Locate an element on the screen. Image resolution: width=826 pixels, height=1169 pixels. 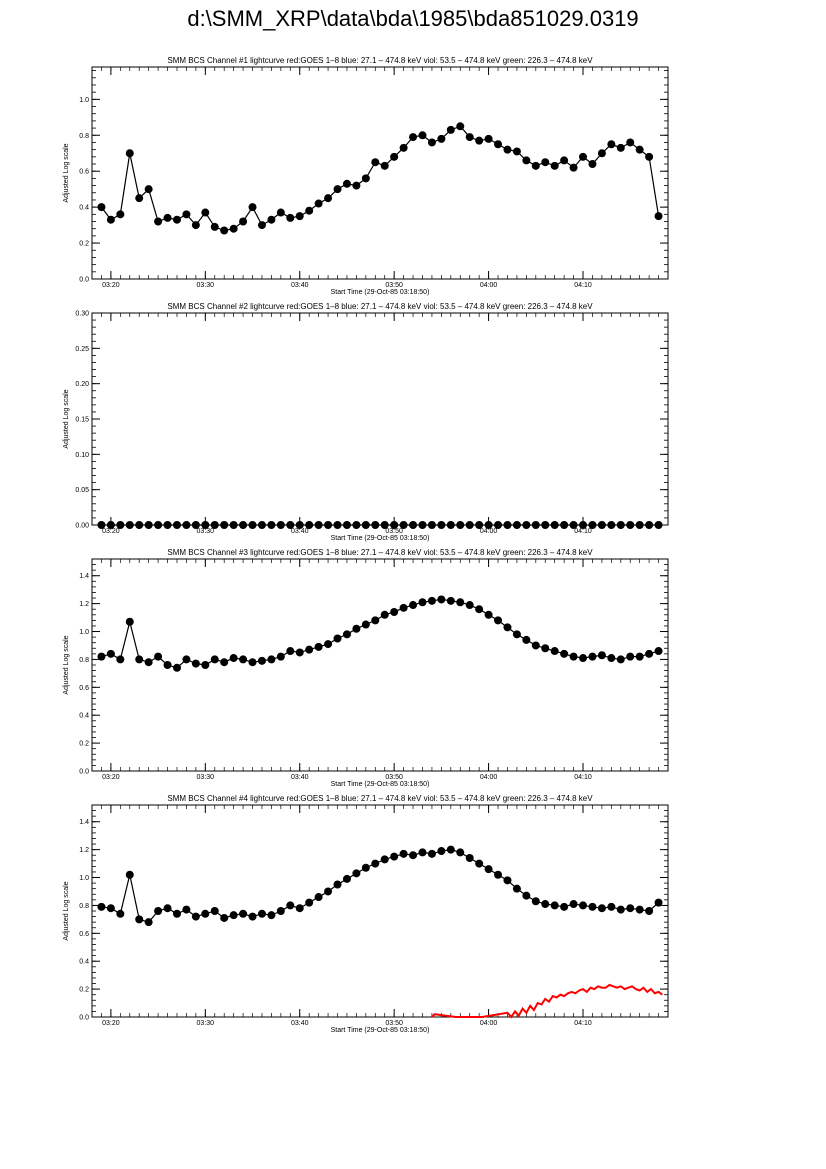
y-tick-label: 0.25 is located at coordinates (82, 349).